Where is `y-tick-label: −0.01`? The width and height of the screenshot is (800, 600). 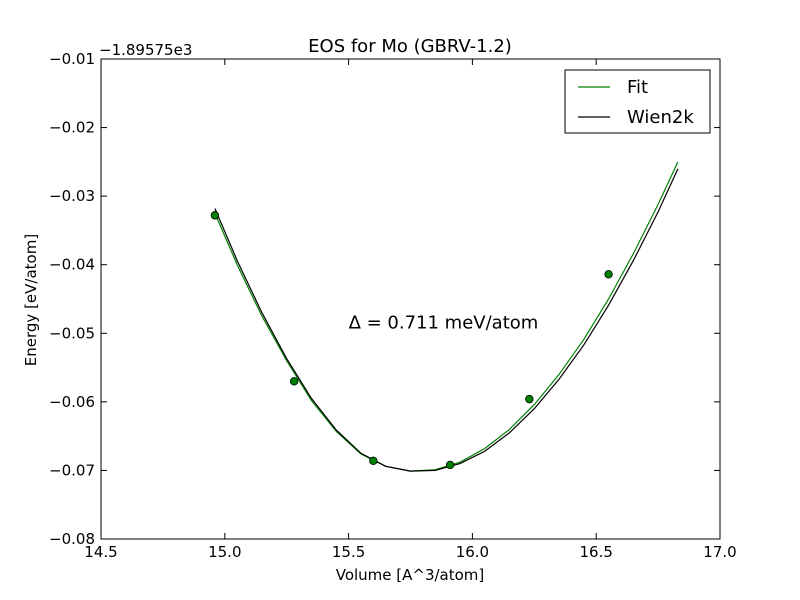
y-tick-label: −0.01 is located at coordinates (72, 59).